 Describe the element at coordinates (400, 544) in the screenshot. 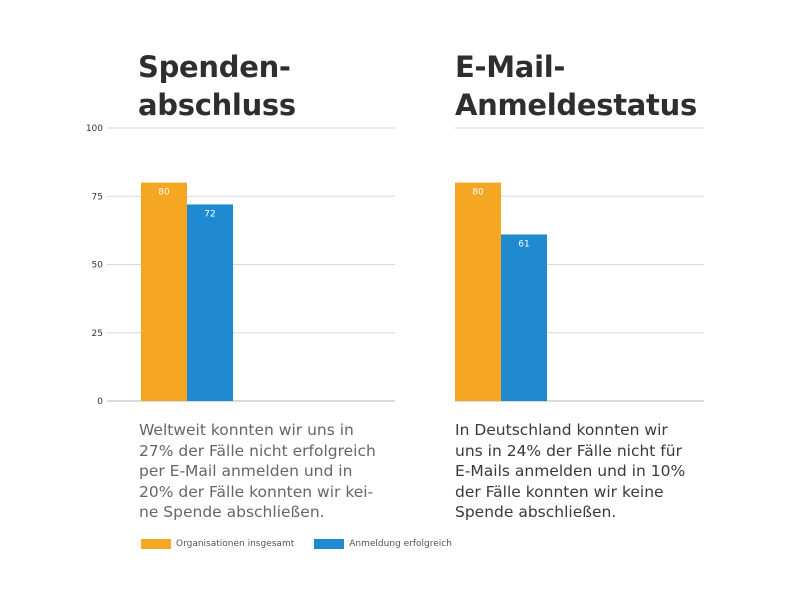

I see `legend-label: Anmeldung erfolgreich` at that location.